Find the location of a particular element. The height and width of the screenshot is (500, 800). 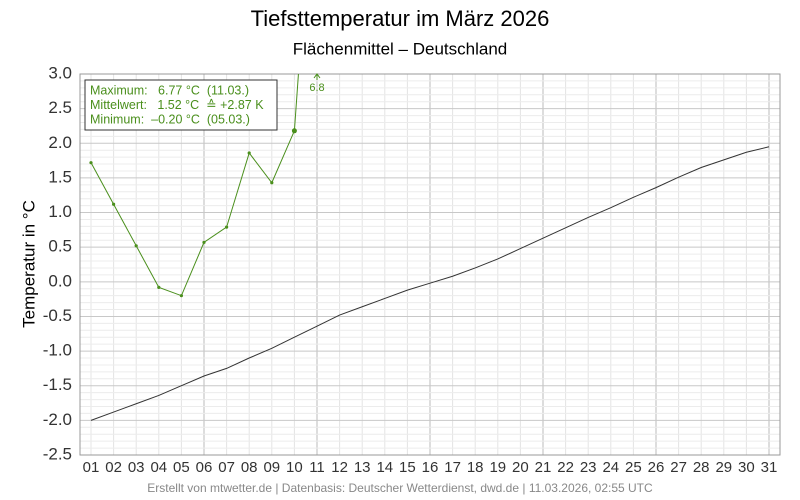

x-tick-label: 25 is located at coordinates (633, 467).